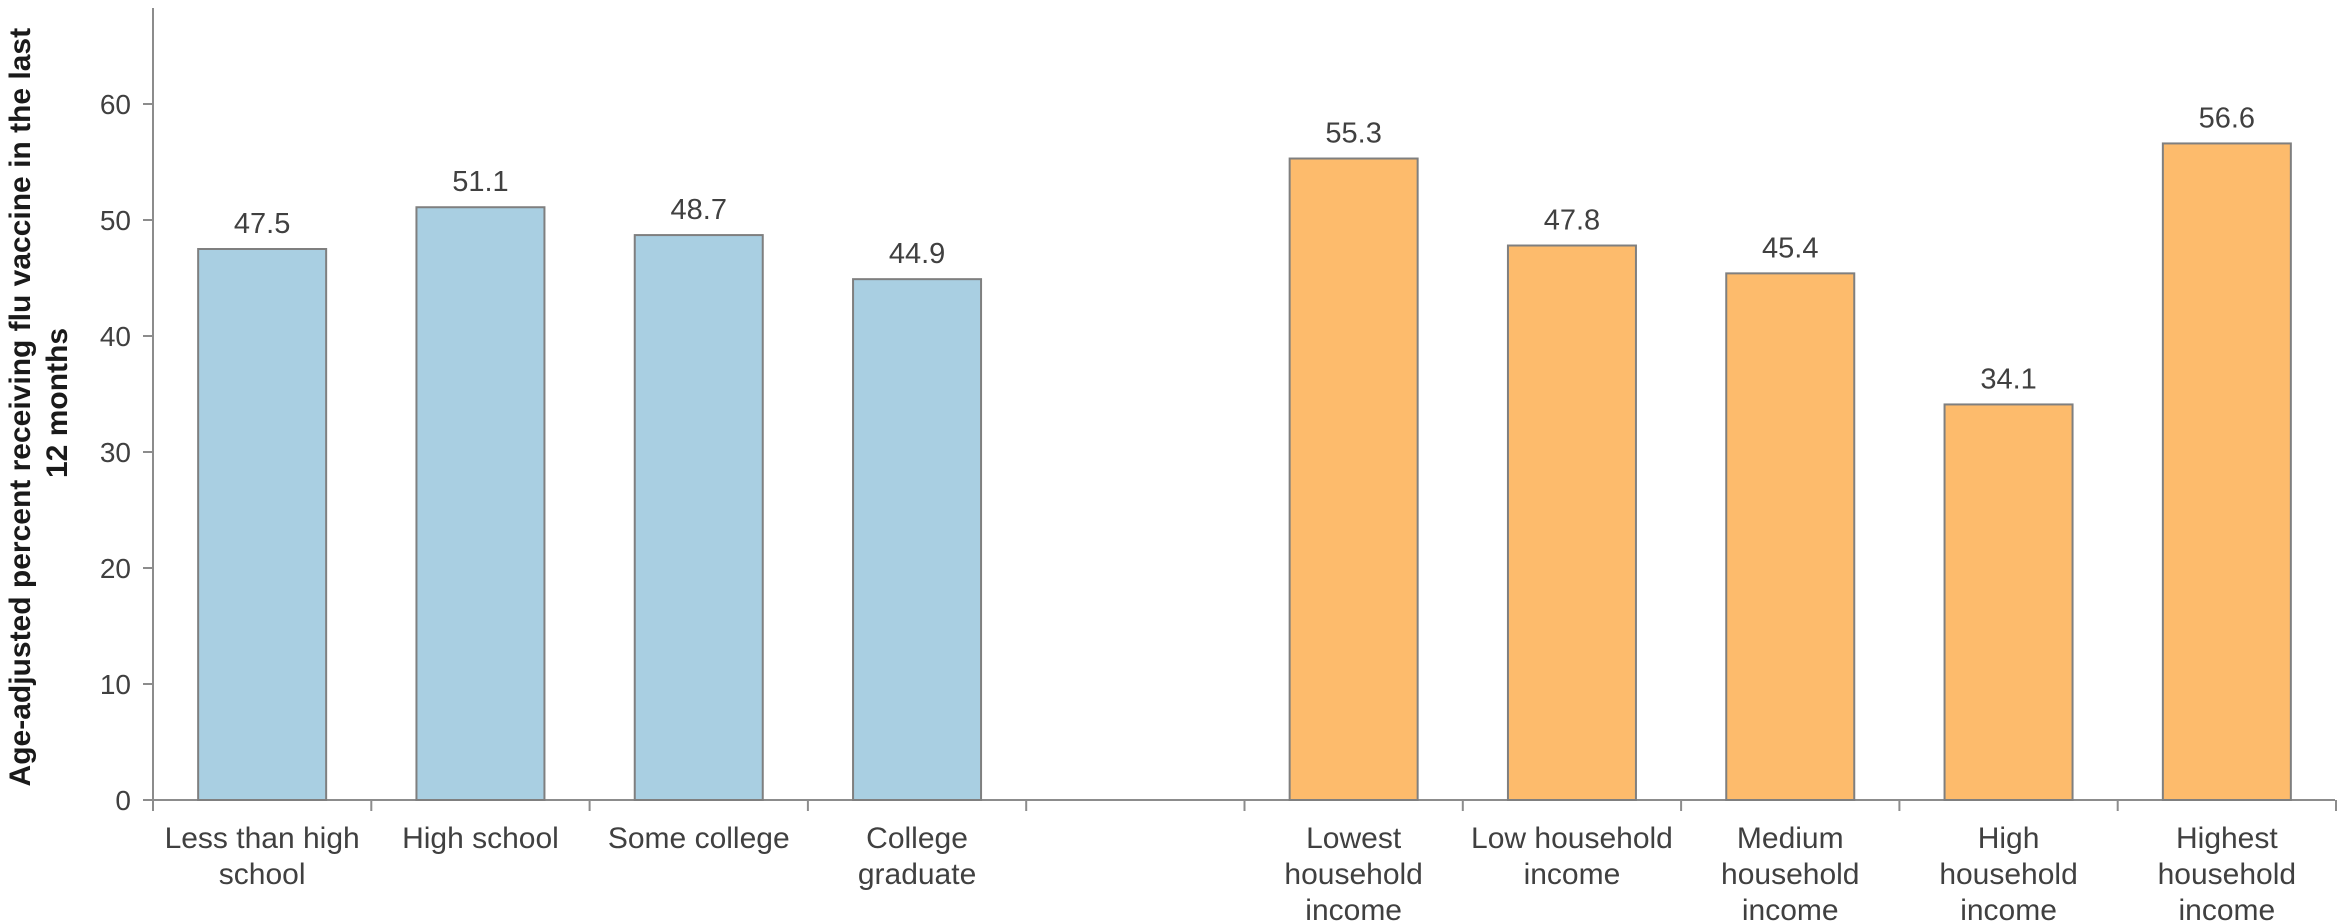  Describe the element at coordinates (1790, 838) in the screenshot. I see `category-label-line: Medium` at that location.